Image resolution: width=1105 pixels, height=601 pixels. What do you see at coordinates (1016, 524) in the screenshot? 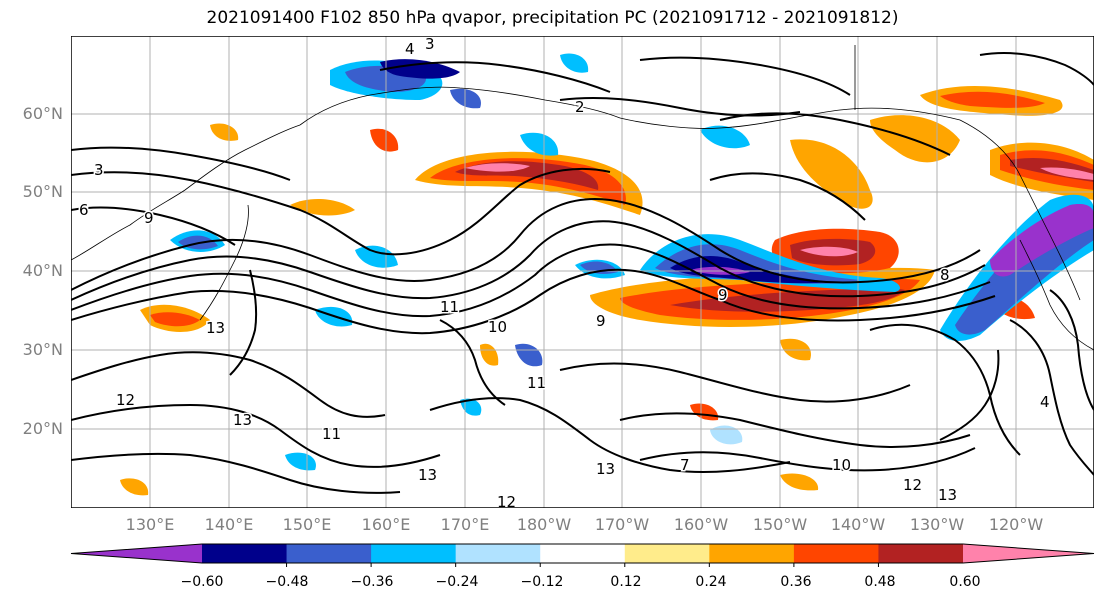
I see `lon-label: 120°W` at bounding box center [1016, 524].